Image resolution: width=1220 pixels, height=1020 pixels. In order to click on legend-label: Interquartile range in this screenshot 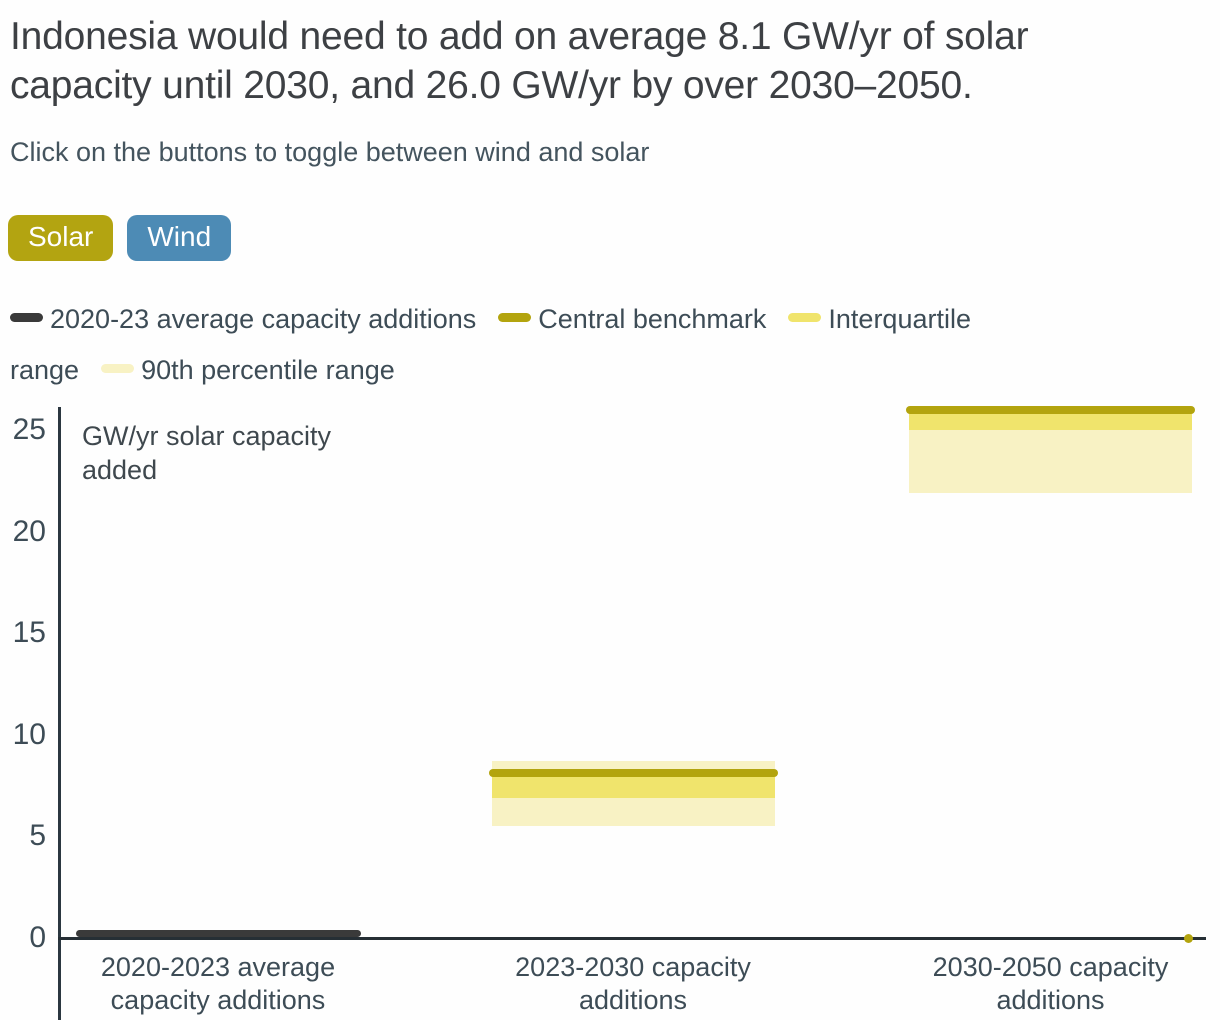, I will do `click(490, 344)`.